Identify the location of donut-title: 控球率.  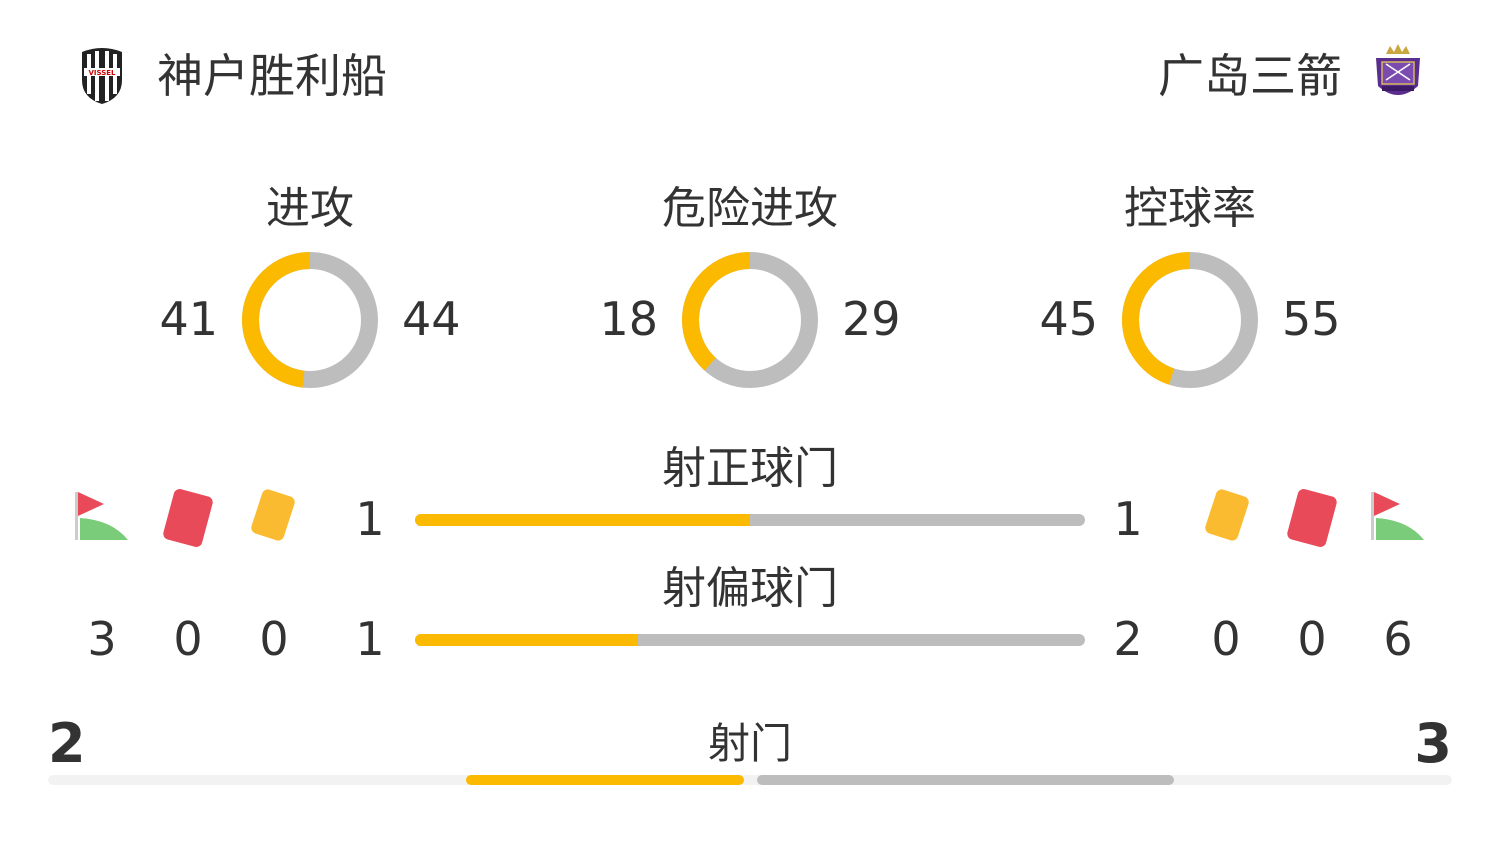
(1190, 208).